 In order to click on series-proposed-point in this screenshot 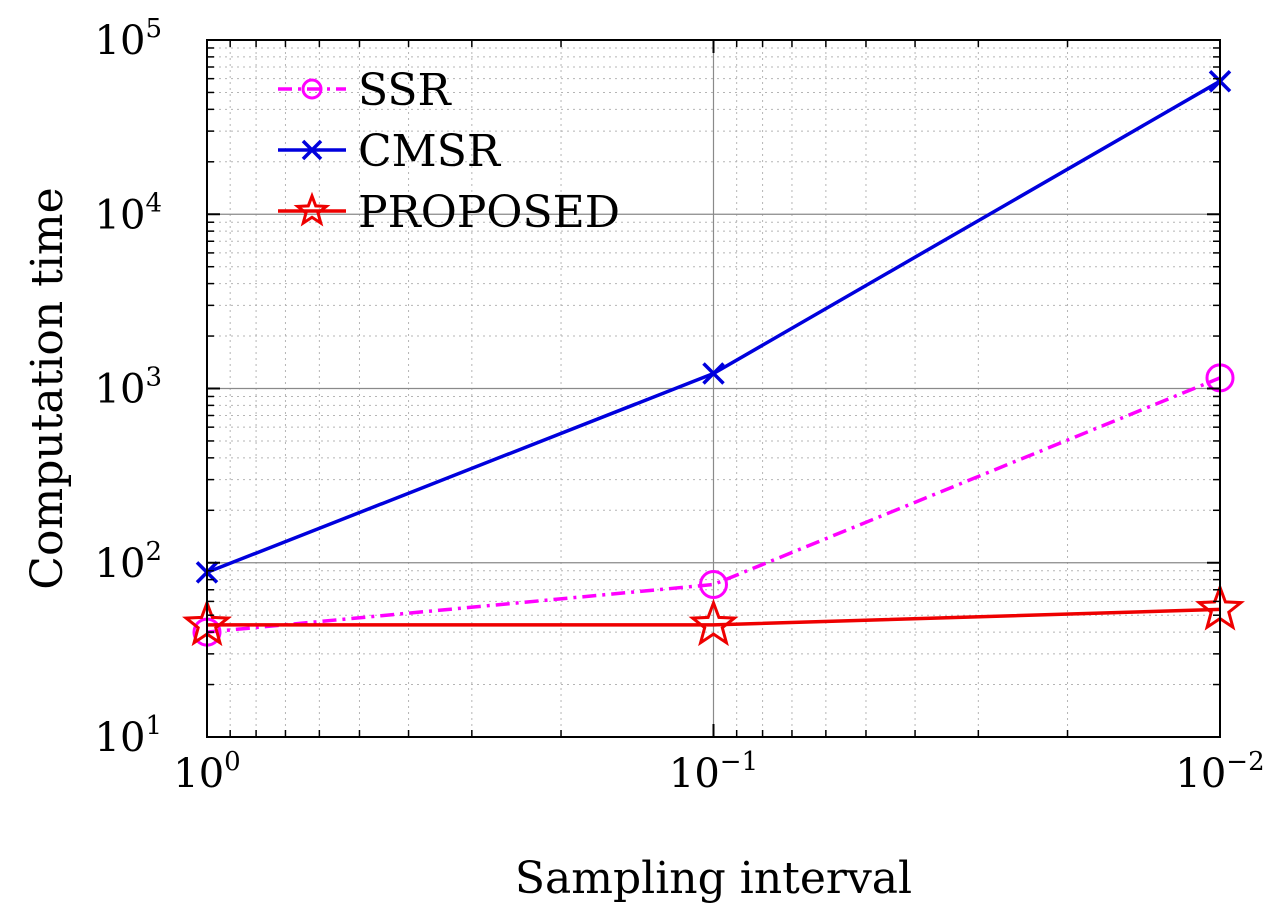, I will do `click(713, 622)`.